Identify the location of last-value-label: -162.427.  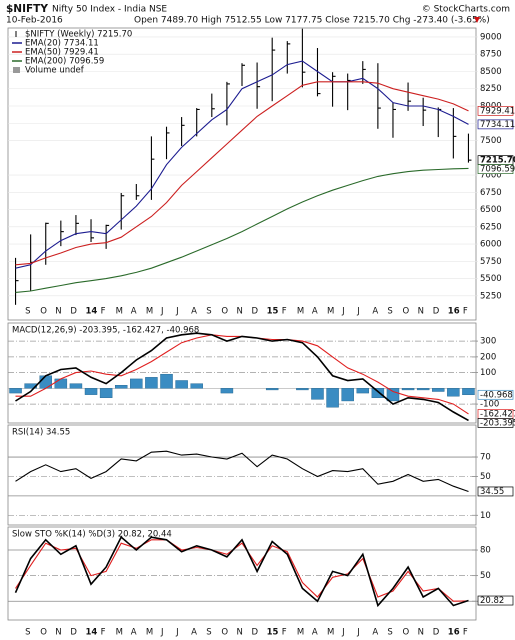
(497, 414).